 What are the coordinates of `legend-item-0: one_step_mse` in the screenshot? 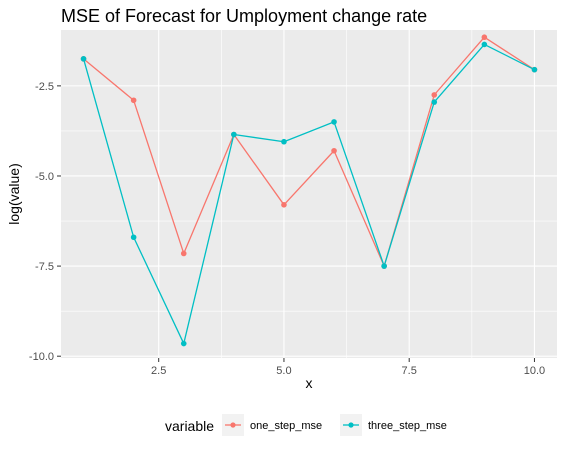 It's located at (272, 425).